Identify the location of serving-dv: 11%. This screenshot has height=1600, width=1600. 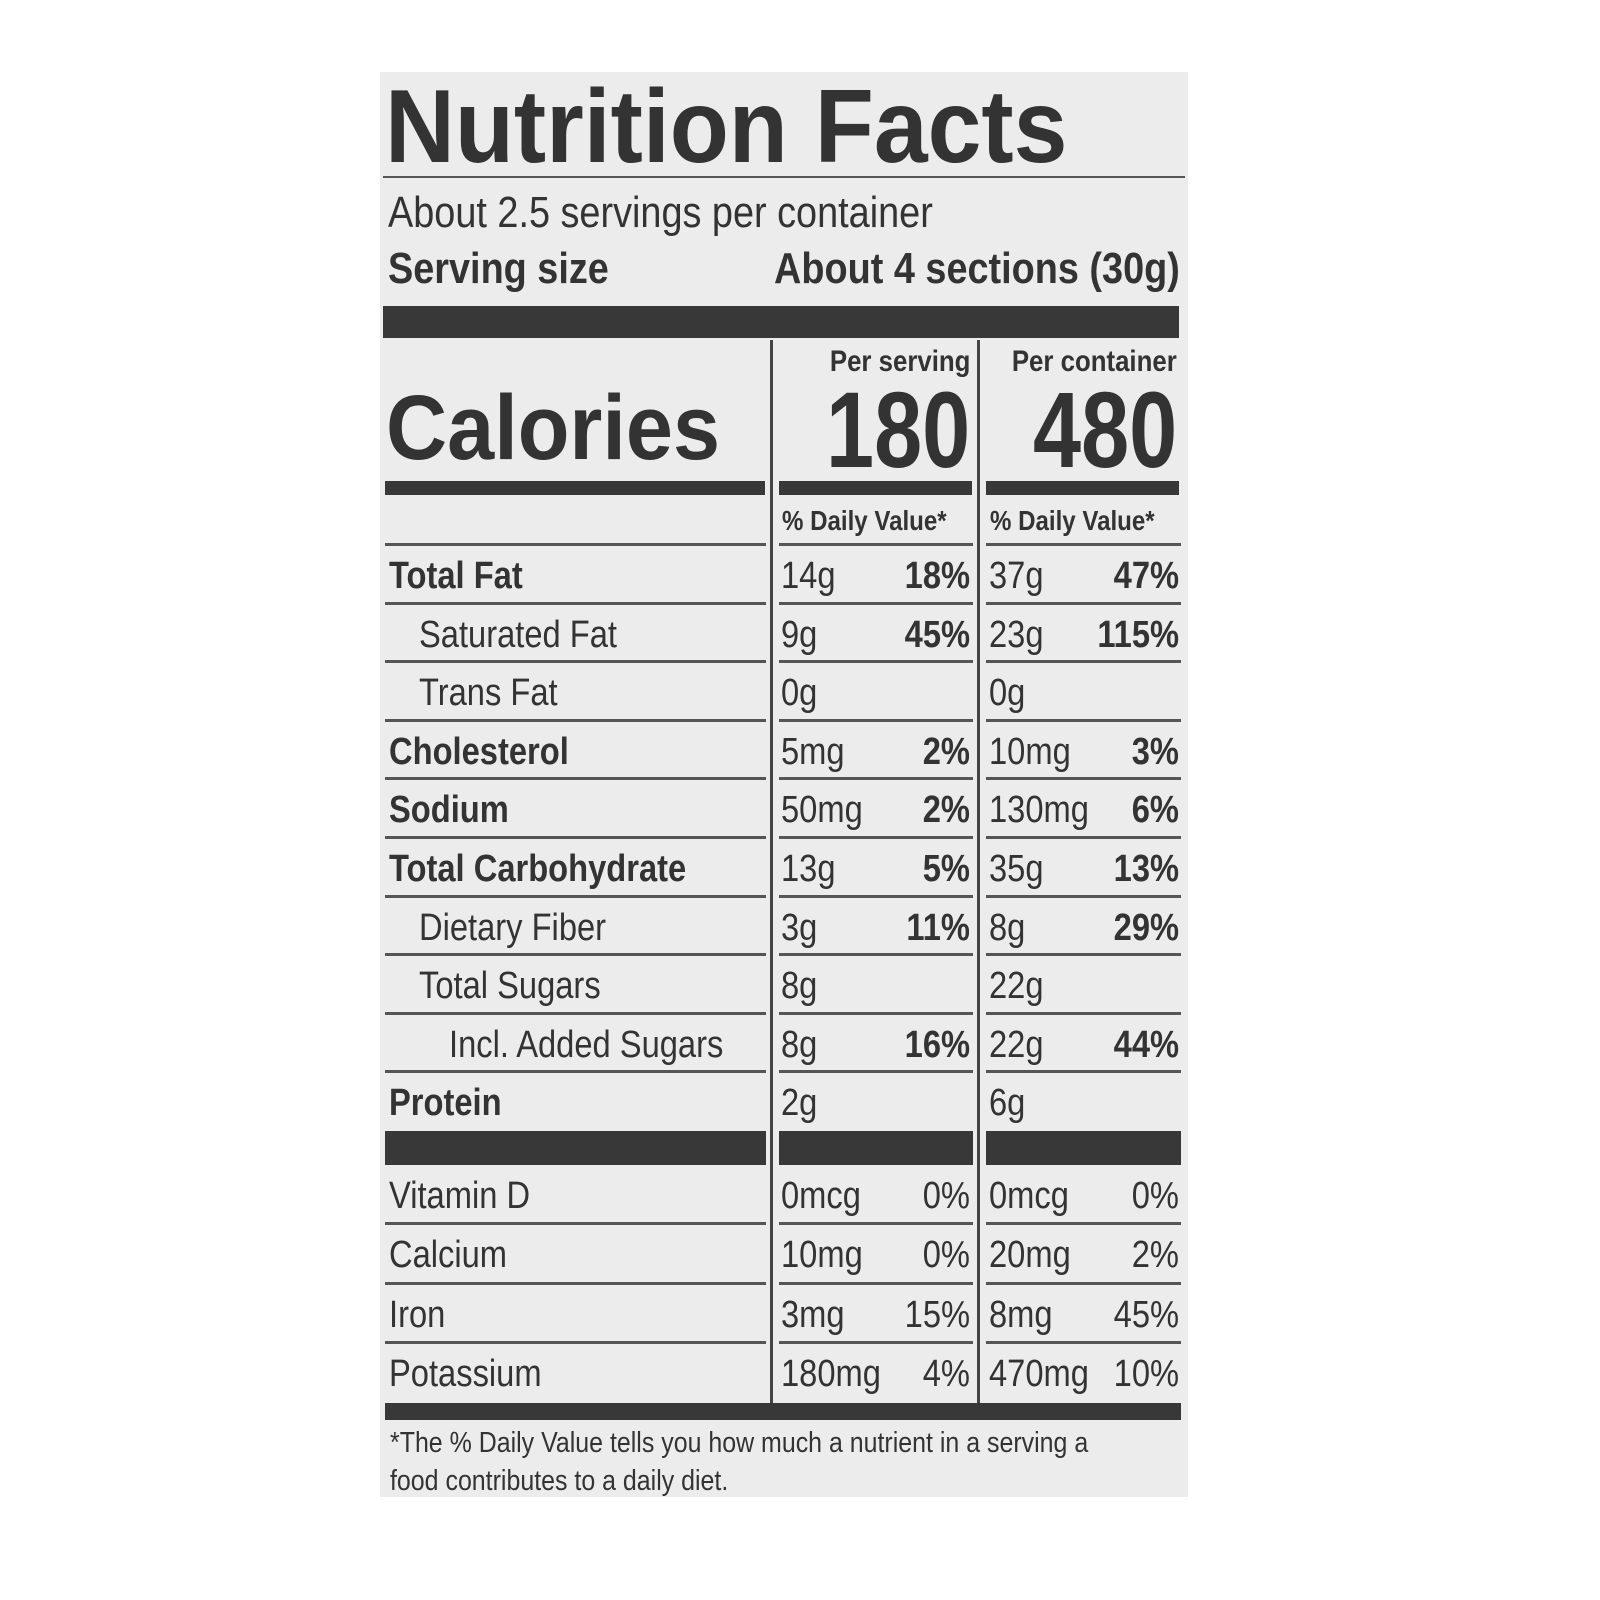
(933, 928).